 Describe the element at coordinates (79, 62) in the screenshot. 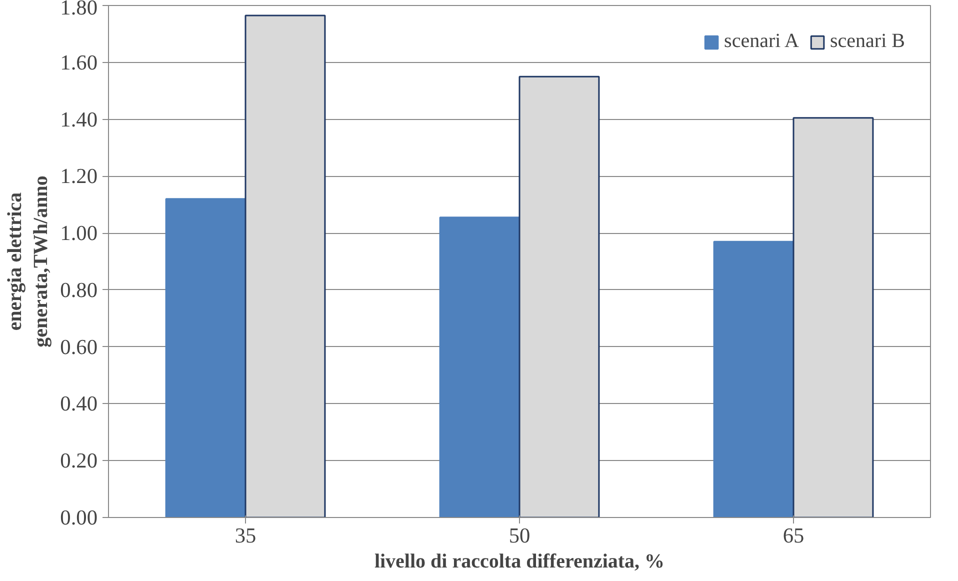

I see `y-tick-label: 1.60` at that location.